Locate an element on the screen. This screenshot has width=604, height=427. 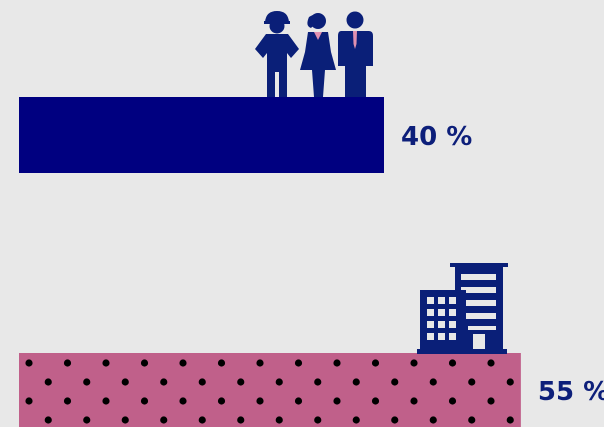
people-icon is located at coordinates (314, 54).